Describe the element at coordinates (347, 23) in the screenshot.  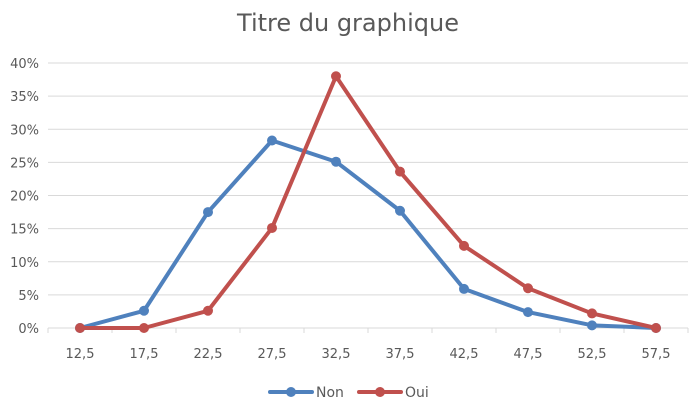
I see `chart-title: Titre du graphique` at that location.